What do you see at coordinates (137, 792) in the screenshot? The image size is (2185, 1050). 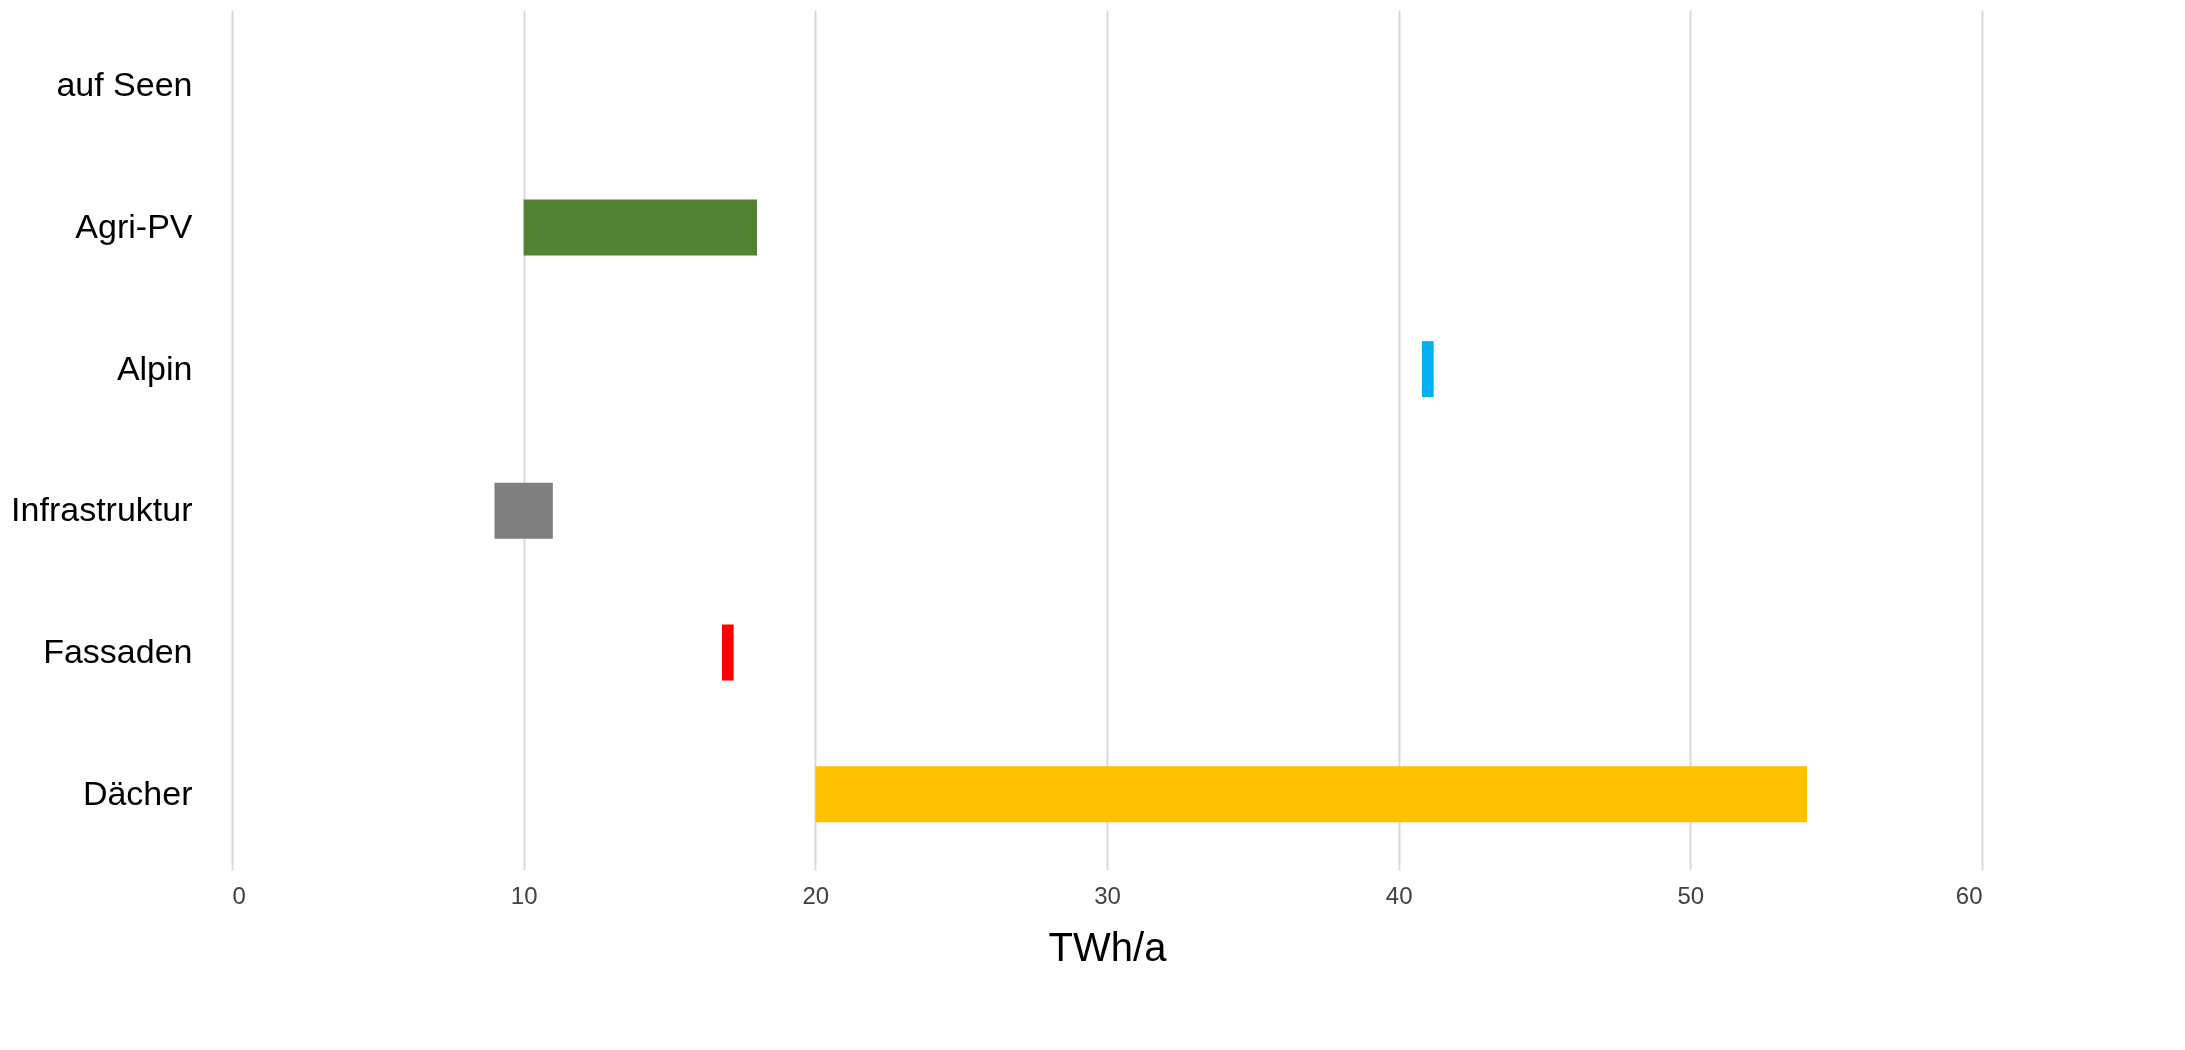 I see `y-tick-label: Dächer` at bounding box center [137, 792].